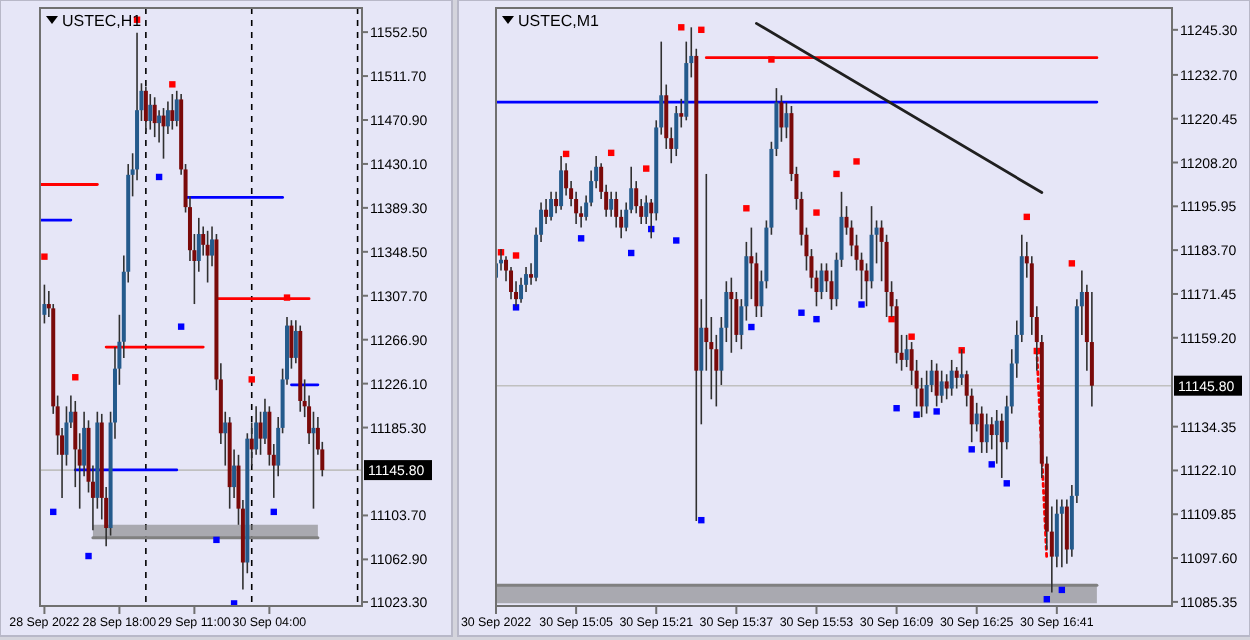  Describe the element at coordinates (102, 21) in the screenshot. I see `chart-title: USTEC,H1` at that location.